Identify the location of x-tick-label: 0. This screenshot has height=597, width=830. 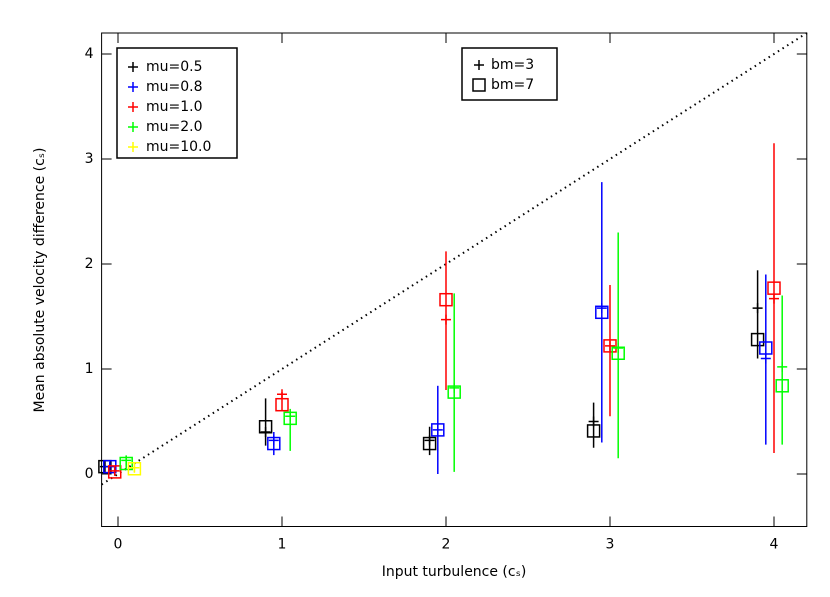
(118, 545).